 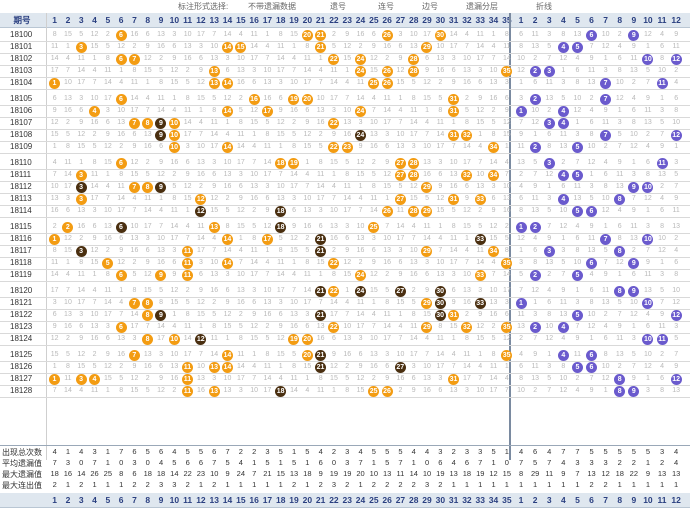 What do you see at coordinates (386, 6) in the screenshot?
I see `legend-option: 连号` at bounding box center [386, 6].